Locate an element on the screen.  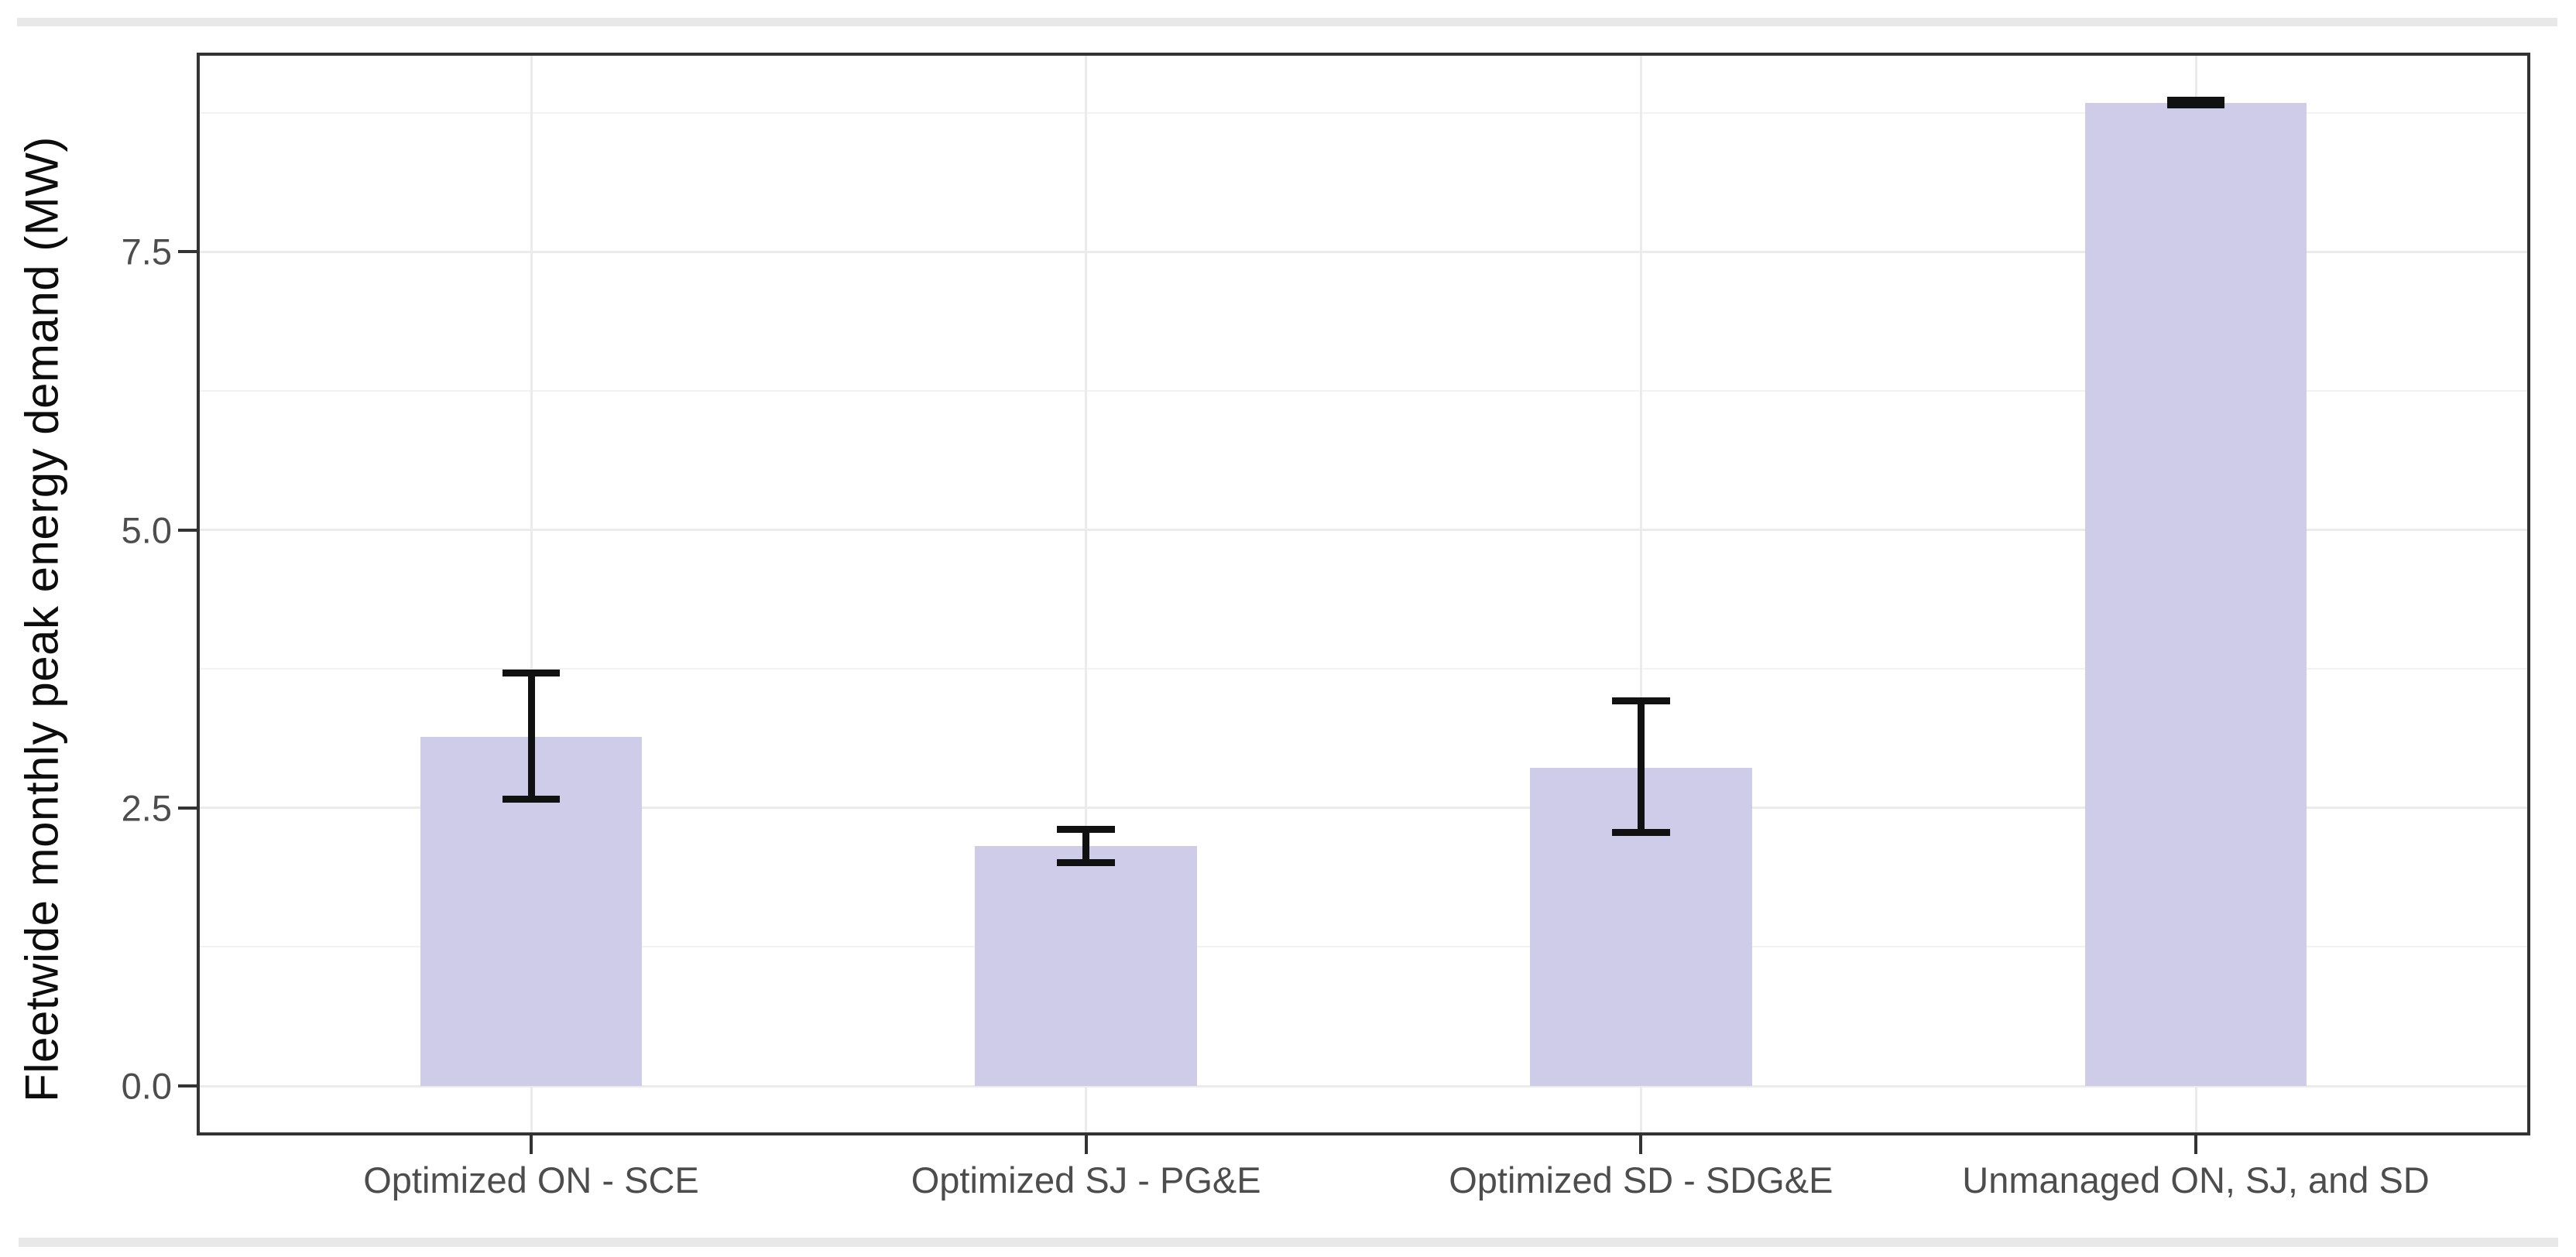
x-axis-category-label: Optimized SJ - PG&E is located at coordinates (1086, 1179).